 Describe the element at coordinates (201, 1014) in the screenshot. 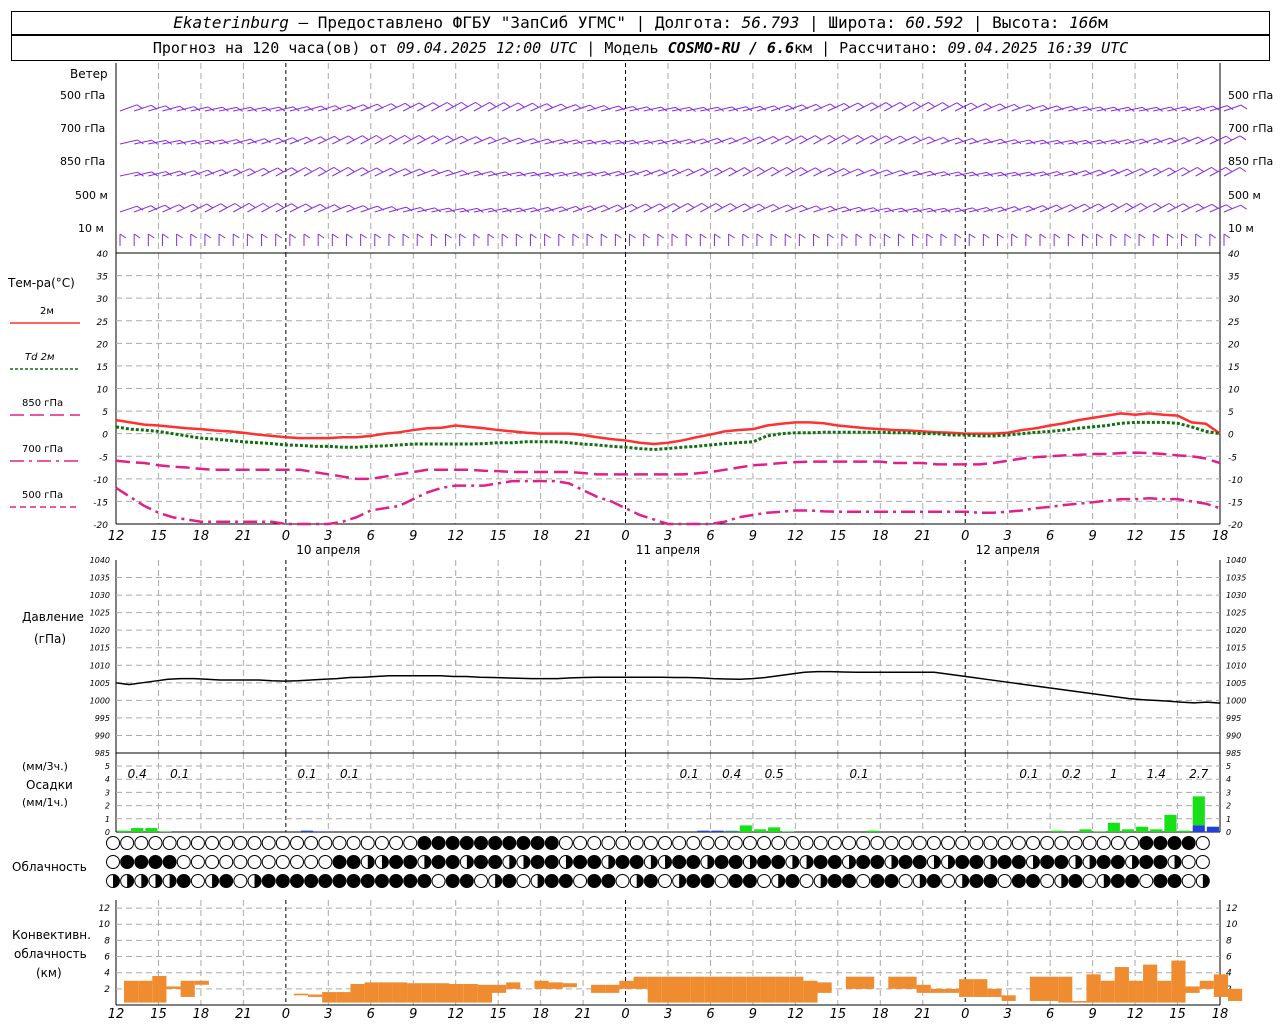

I see `time-tick-bottom: 18` at that location.